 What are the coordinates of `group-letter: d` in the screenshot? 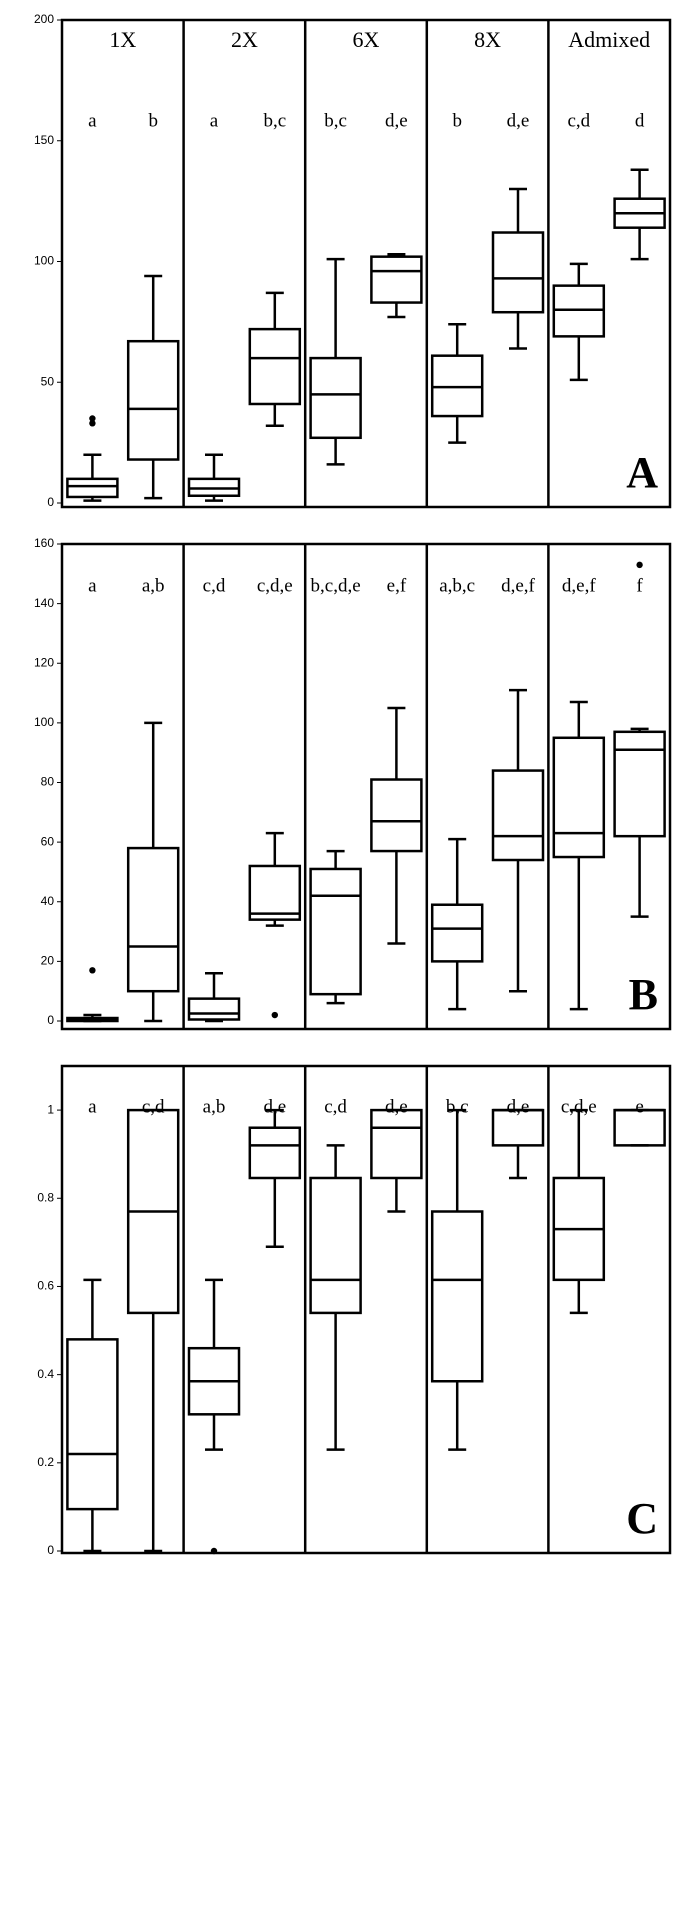 It's located at (640, 120).